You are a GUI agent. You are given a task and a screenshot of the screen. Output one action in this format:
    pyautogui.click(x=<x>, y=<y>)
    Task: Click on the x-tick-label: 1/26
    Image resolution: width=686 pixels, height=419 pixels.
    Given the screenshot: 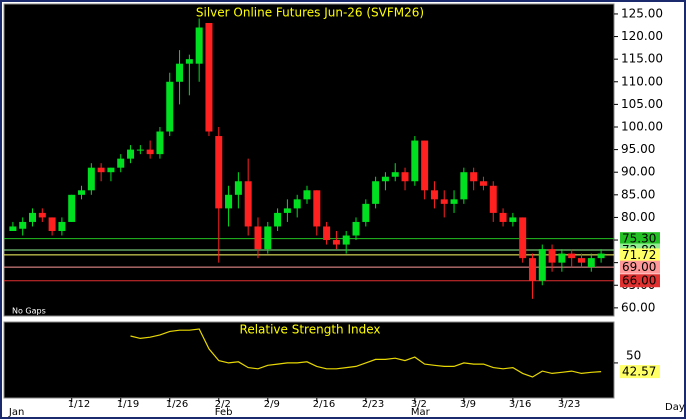 What is the action you would take?
    pyautogui.click(x=177, y=404)
    